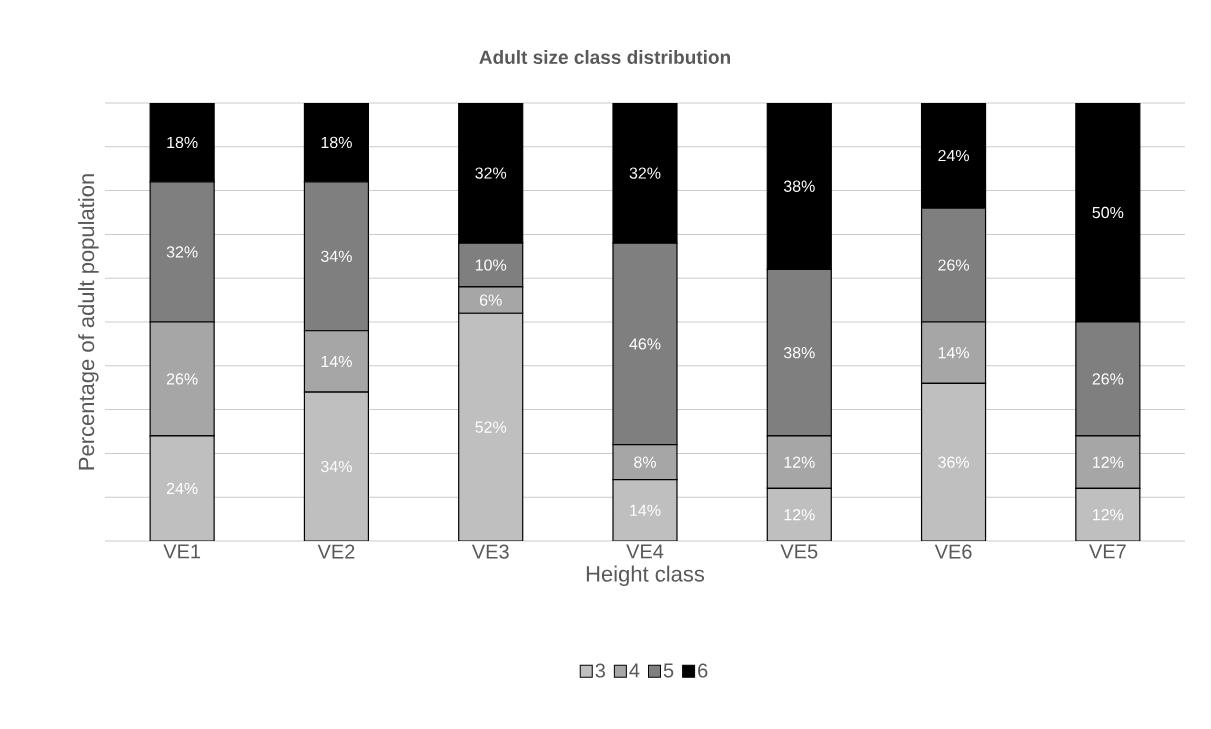 The width and height of the screenshot is (1211, 729). I want to click on x-tick-label: VE3, so click(490, 551).